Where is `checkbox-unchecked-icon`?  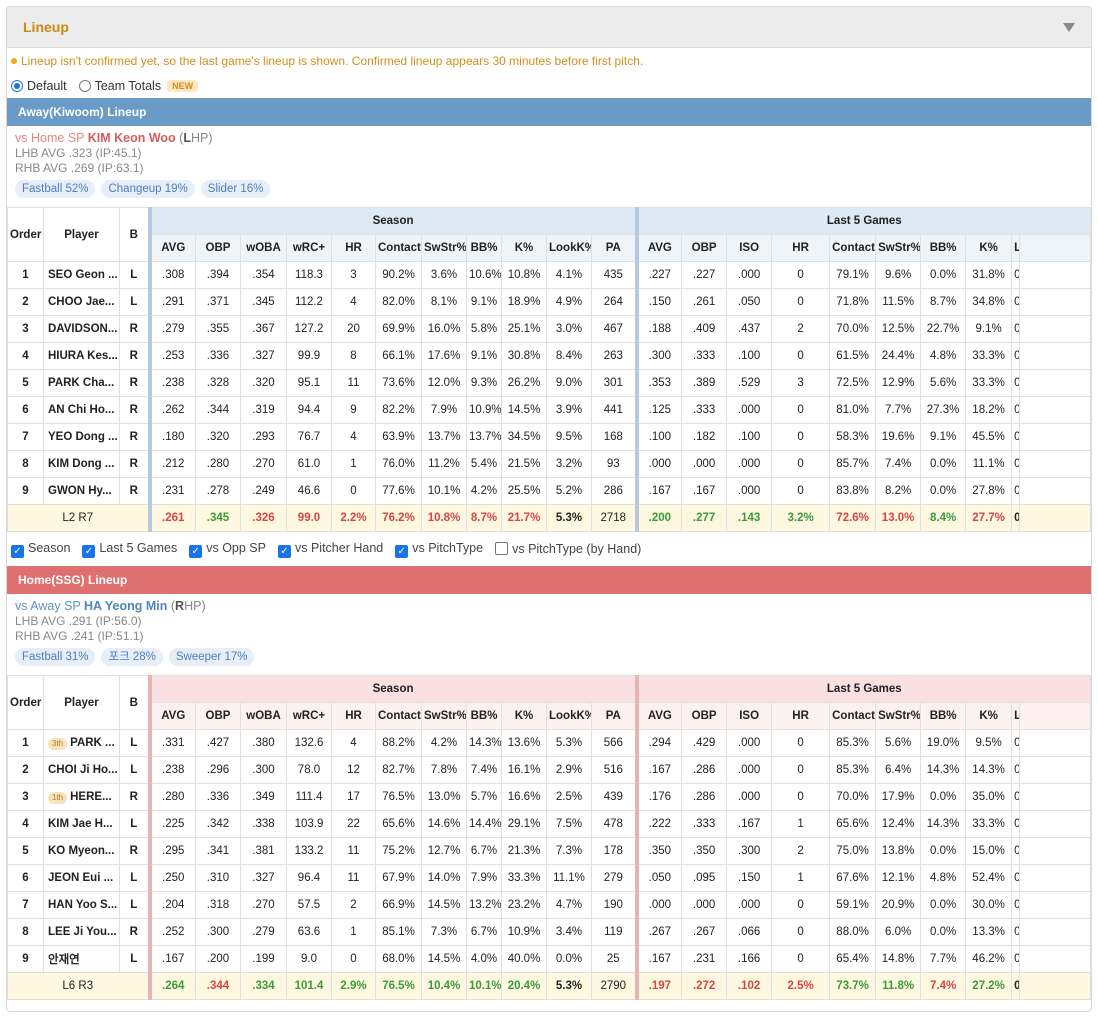 checkbox-unchecked-icon is located at coordinates (502, 548).